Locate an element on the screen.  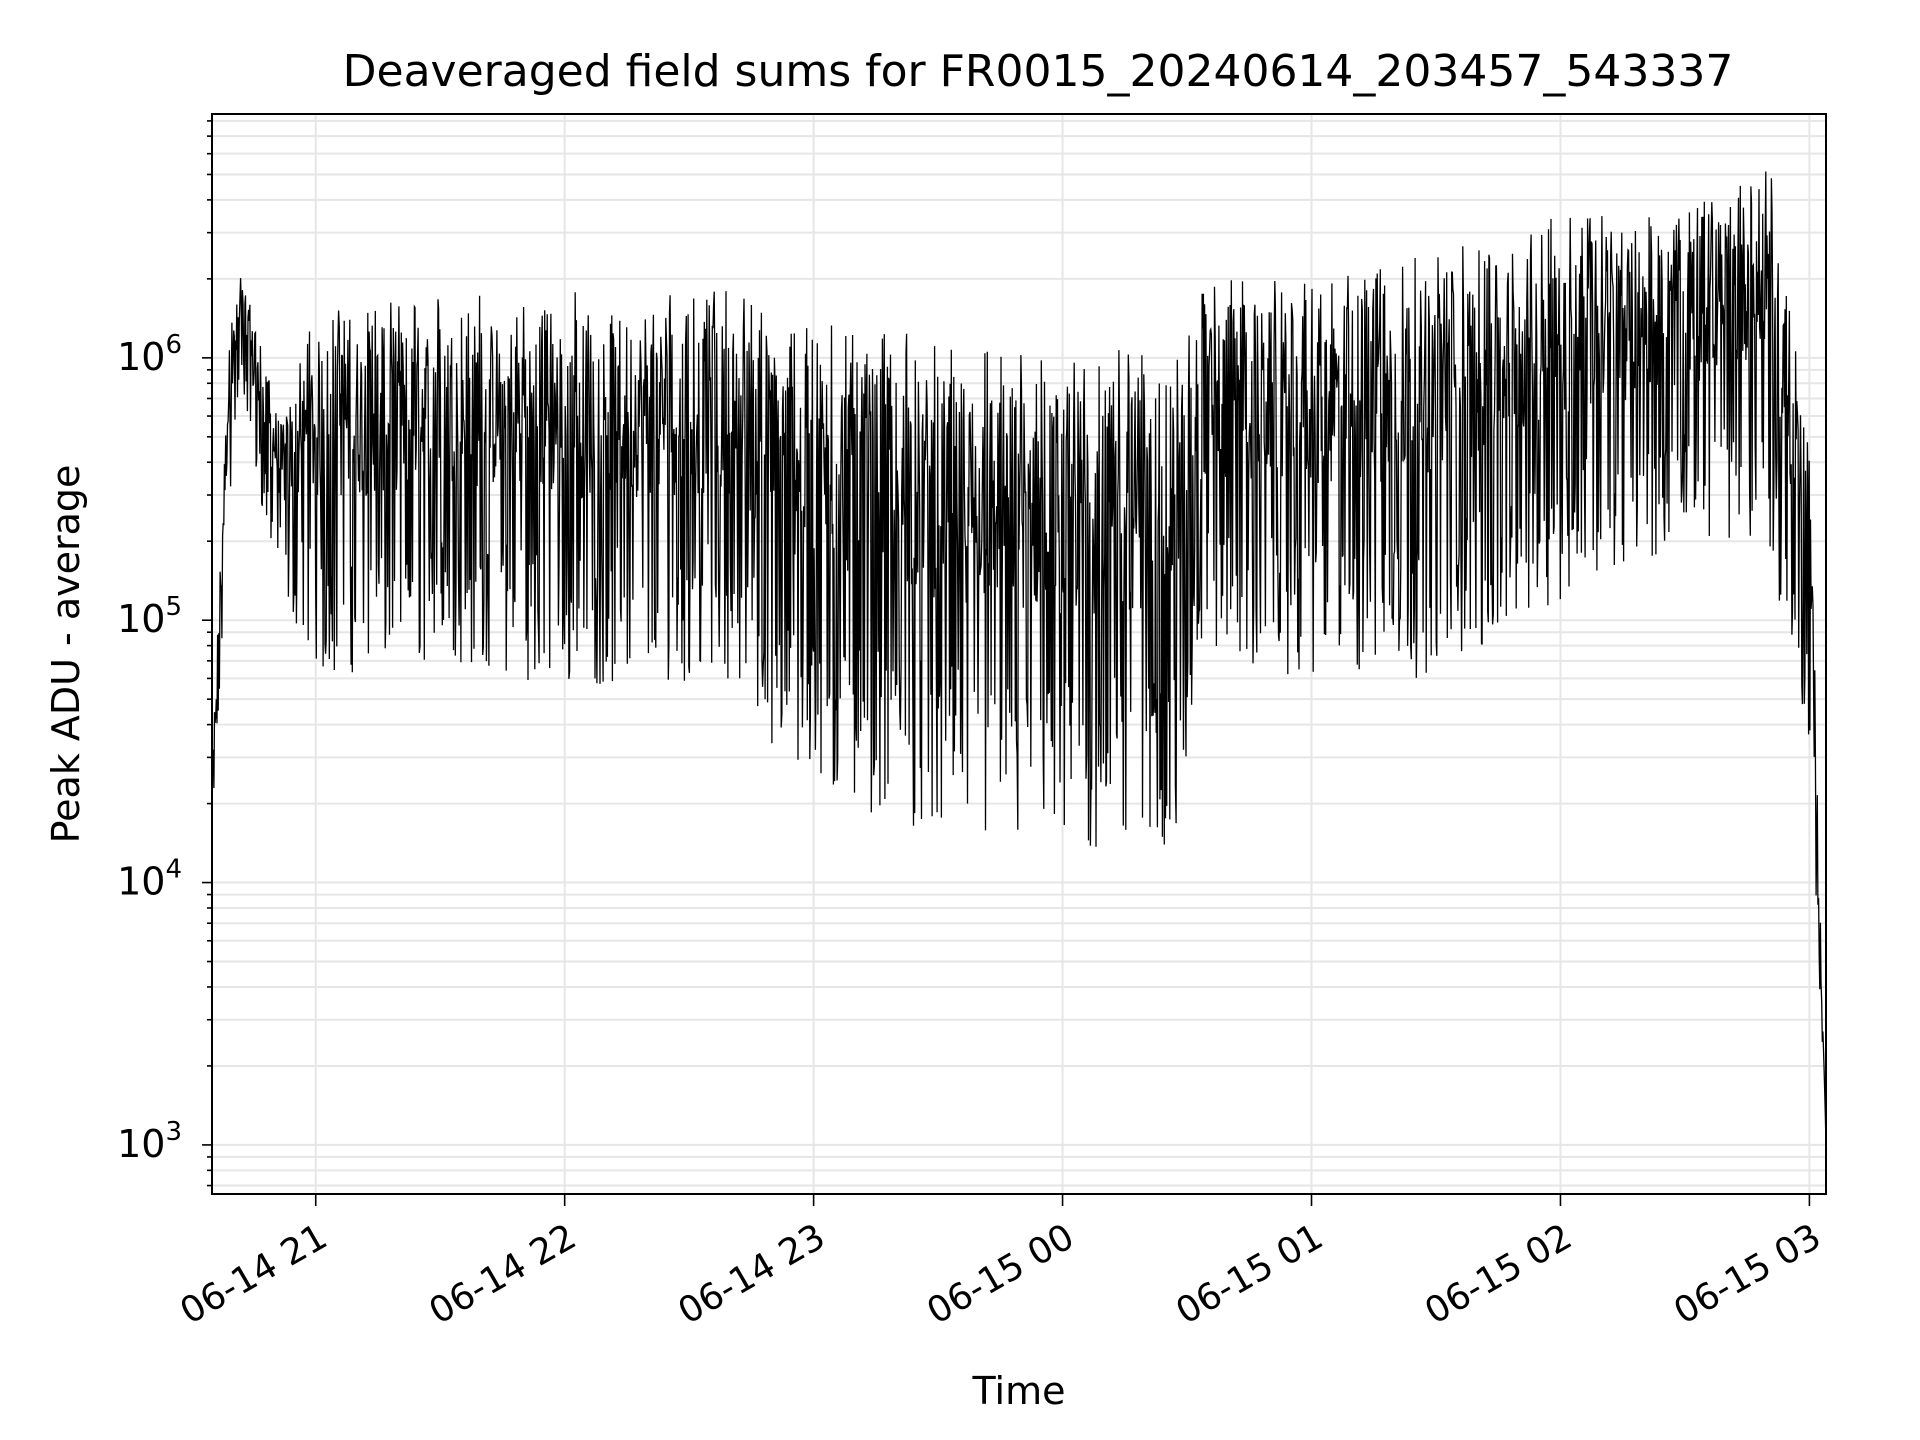
y-tick-label: 104 is located at coordinates (149, 879).